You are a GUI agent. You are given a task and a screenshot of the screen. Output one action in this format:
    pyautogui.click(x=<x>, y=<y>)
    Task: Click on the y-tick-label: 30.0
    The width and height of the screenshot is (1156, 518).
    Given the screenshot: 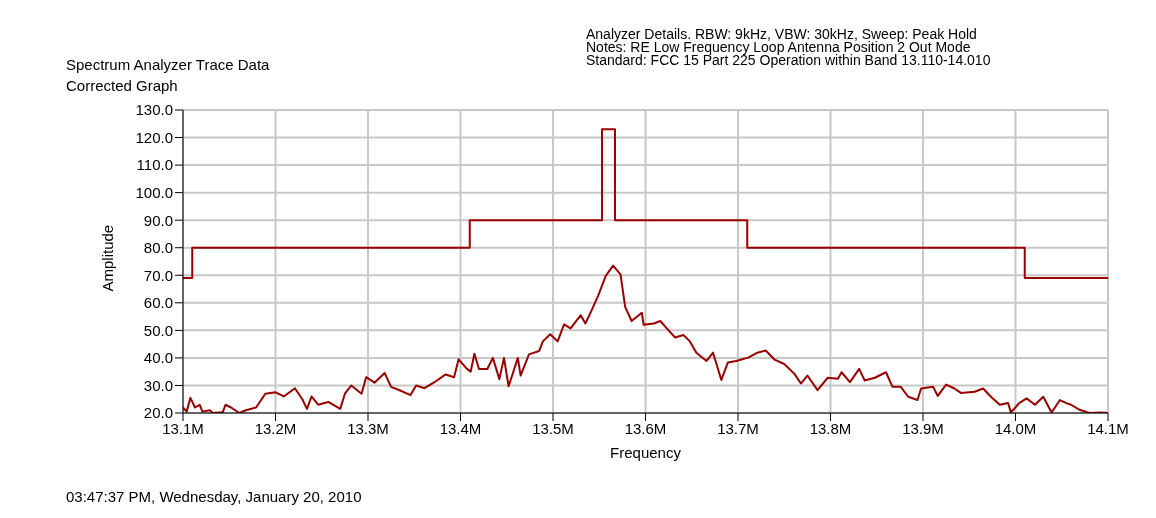 What is the action you would take?
    pyautogui.click(x=158, y=385)
    